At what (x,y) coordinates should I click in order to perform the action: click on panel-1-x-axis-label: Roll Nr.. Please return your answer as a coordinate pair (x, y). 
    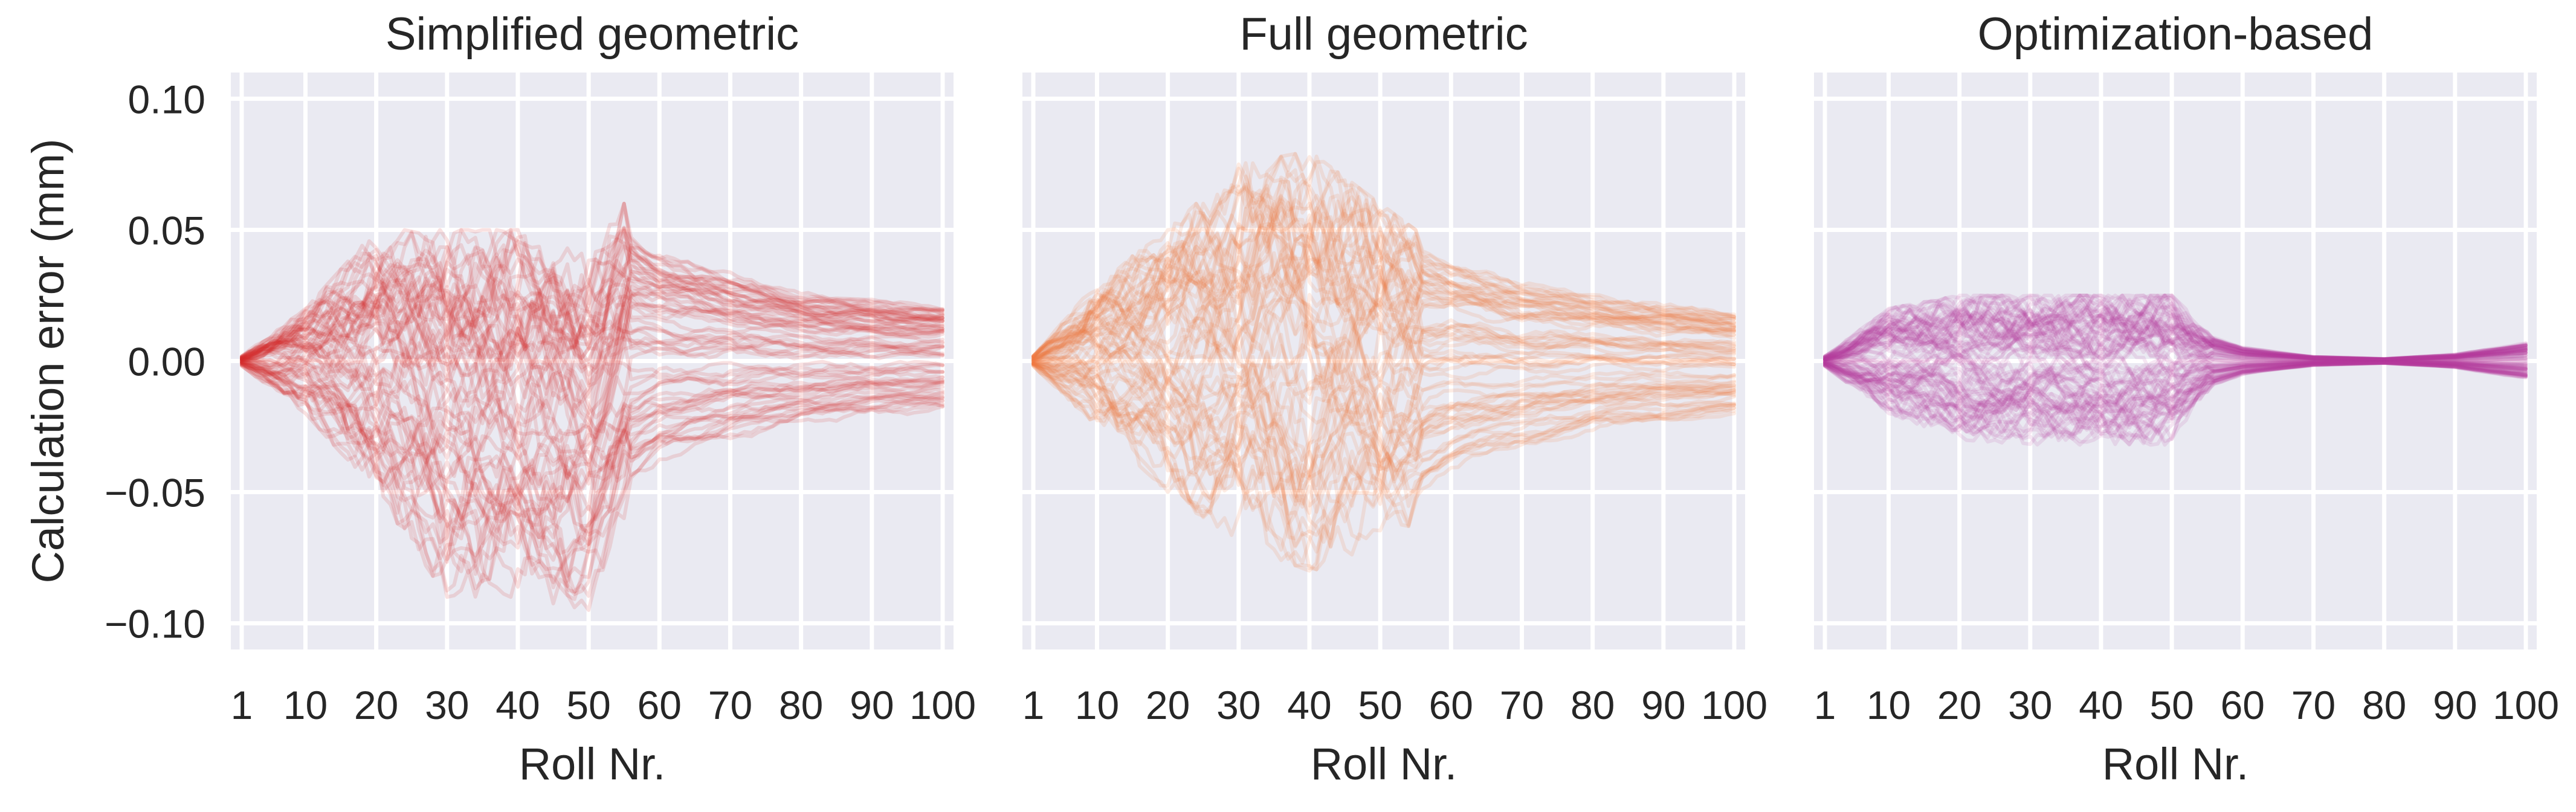
    Looking at the image, I should click on (593, 764).